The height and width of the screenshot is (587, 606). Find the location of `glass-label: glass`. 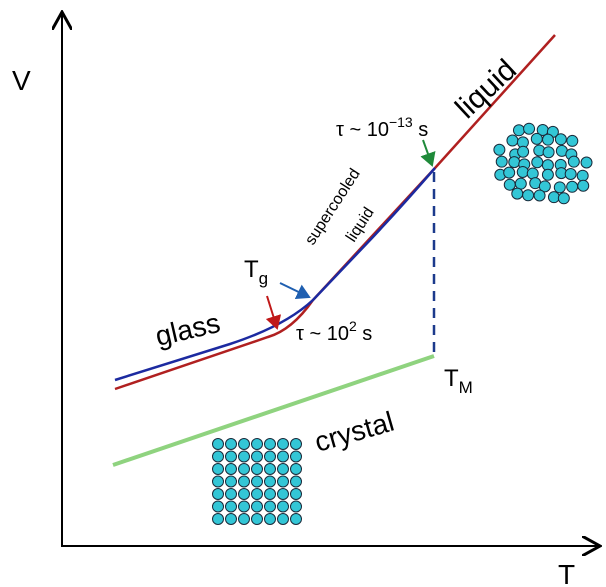

glass-label: glass is located at coordinates (187, 329).